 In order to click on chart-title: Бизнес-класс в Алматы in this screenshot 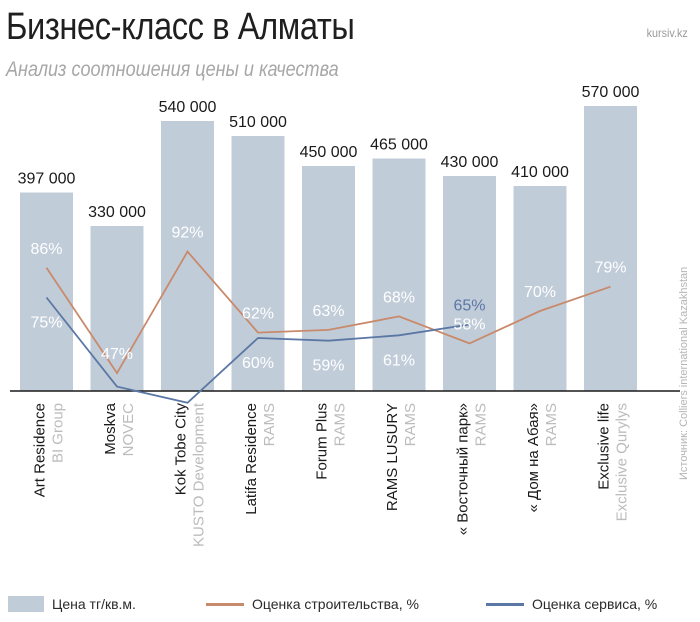, I will do `click(180, 27)`.